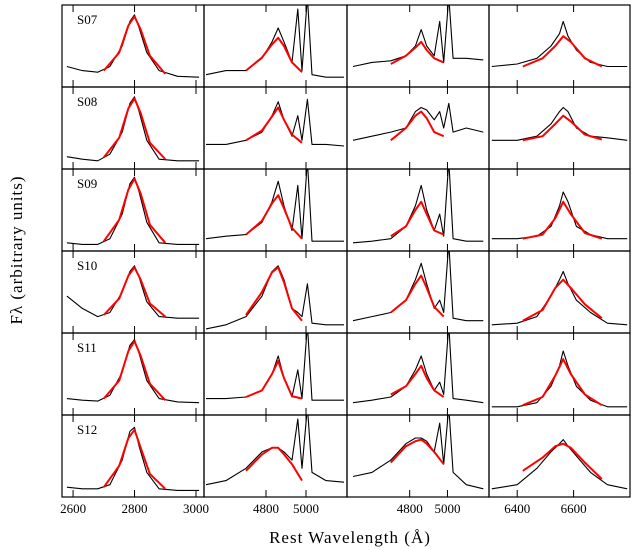 The width and height of the screenshot is (632, 550). What do you see at coordinates (16, 249) in the screenshot?
I see `y-axis-label: Fλ (arbitrary units)` at bounding box center [16, 249].